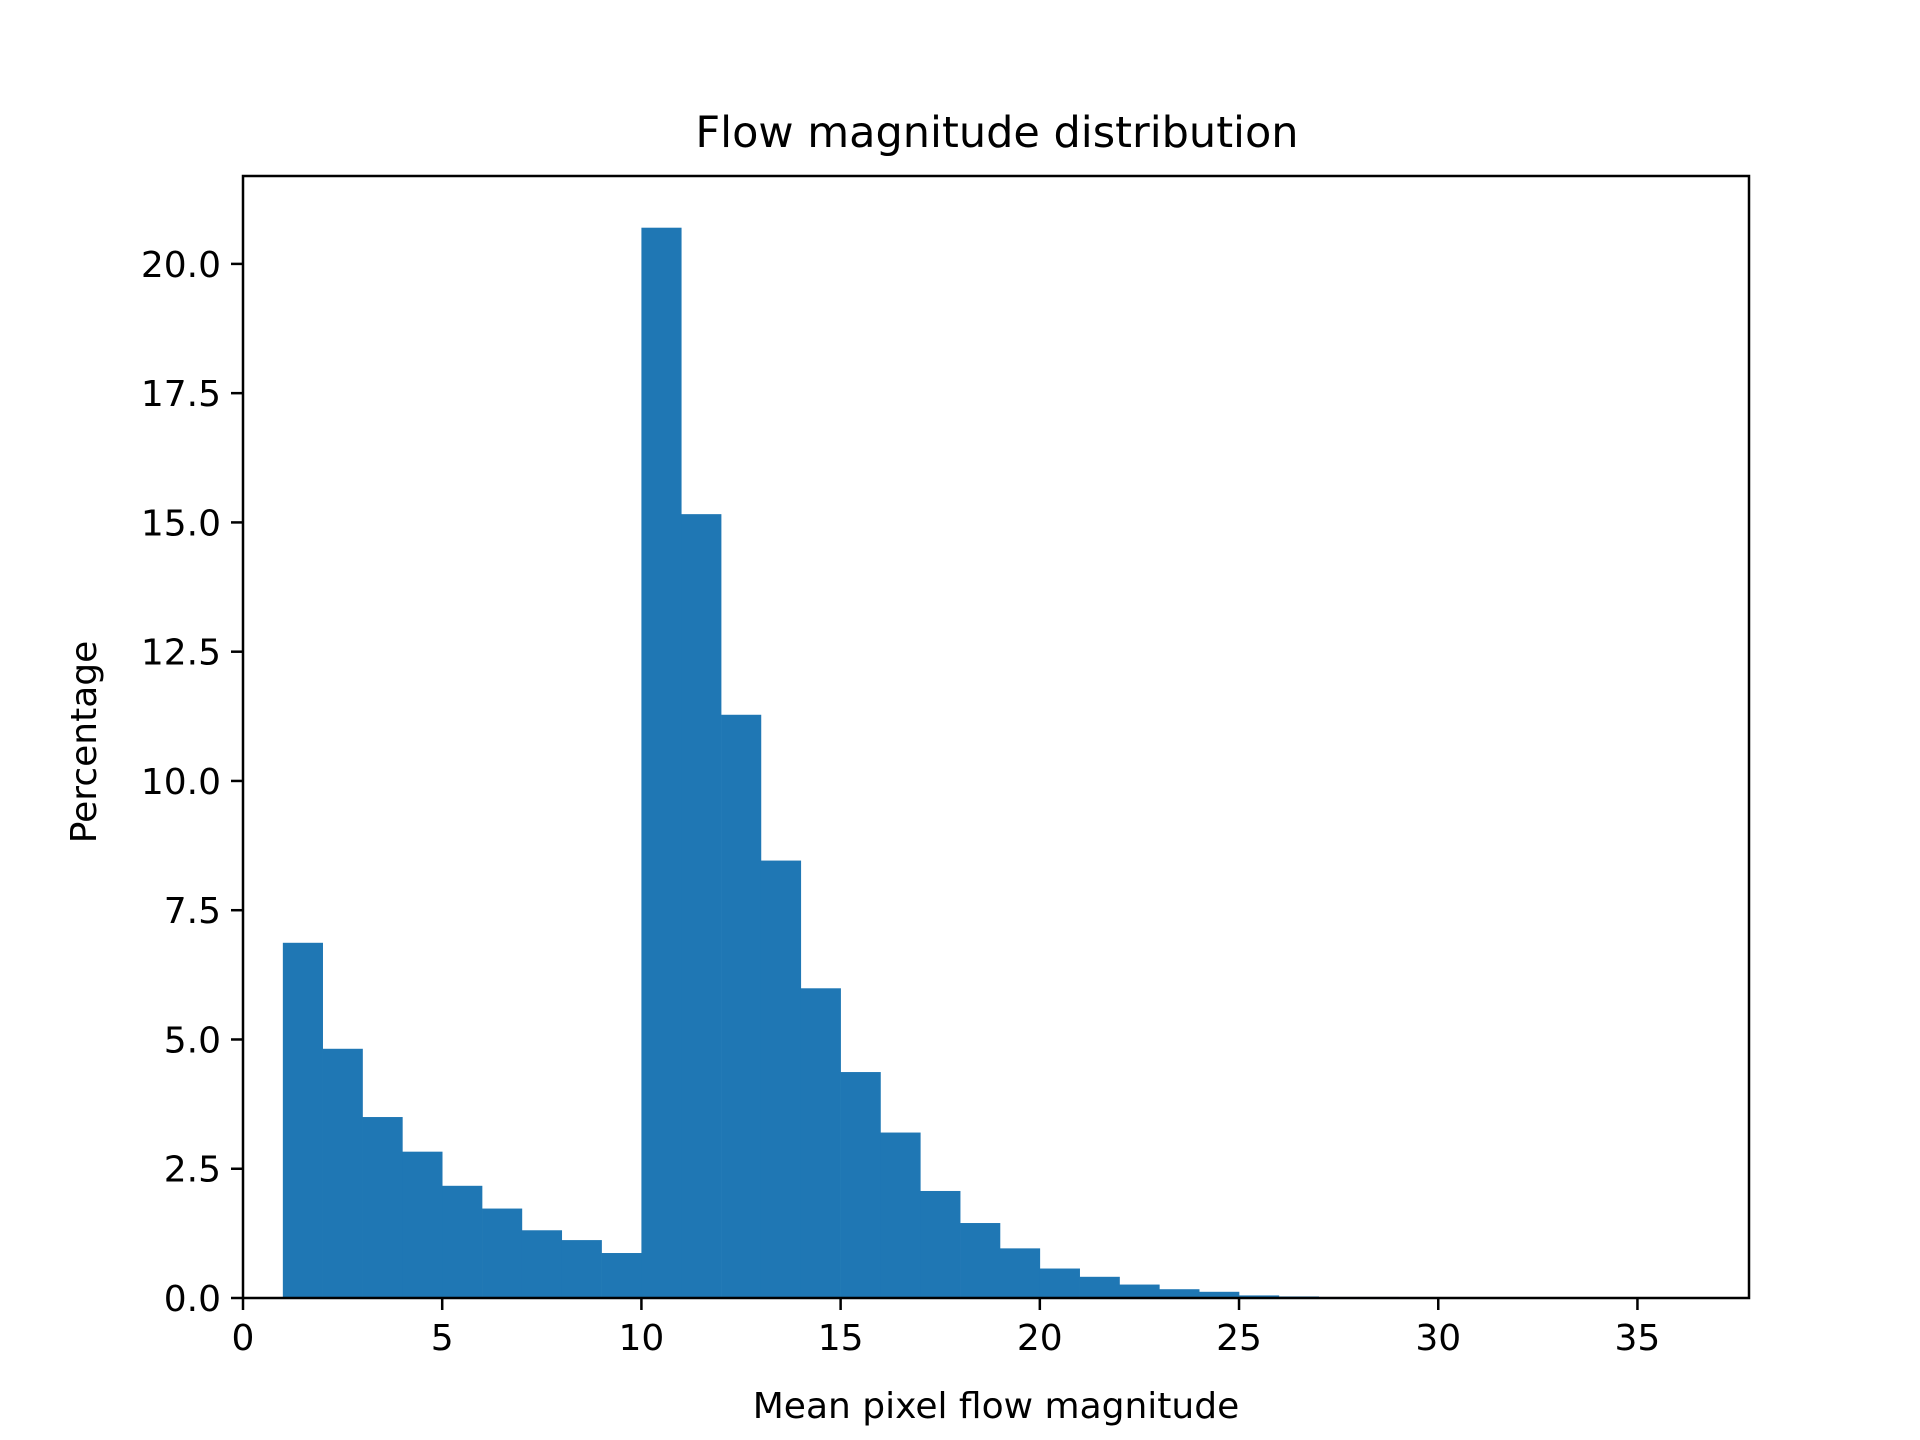 Image resolution: width=1920 pixels, height=1440 pixels. I want to click on x-tick-label: 15, so click(841, 1338).